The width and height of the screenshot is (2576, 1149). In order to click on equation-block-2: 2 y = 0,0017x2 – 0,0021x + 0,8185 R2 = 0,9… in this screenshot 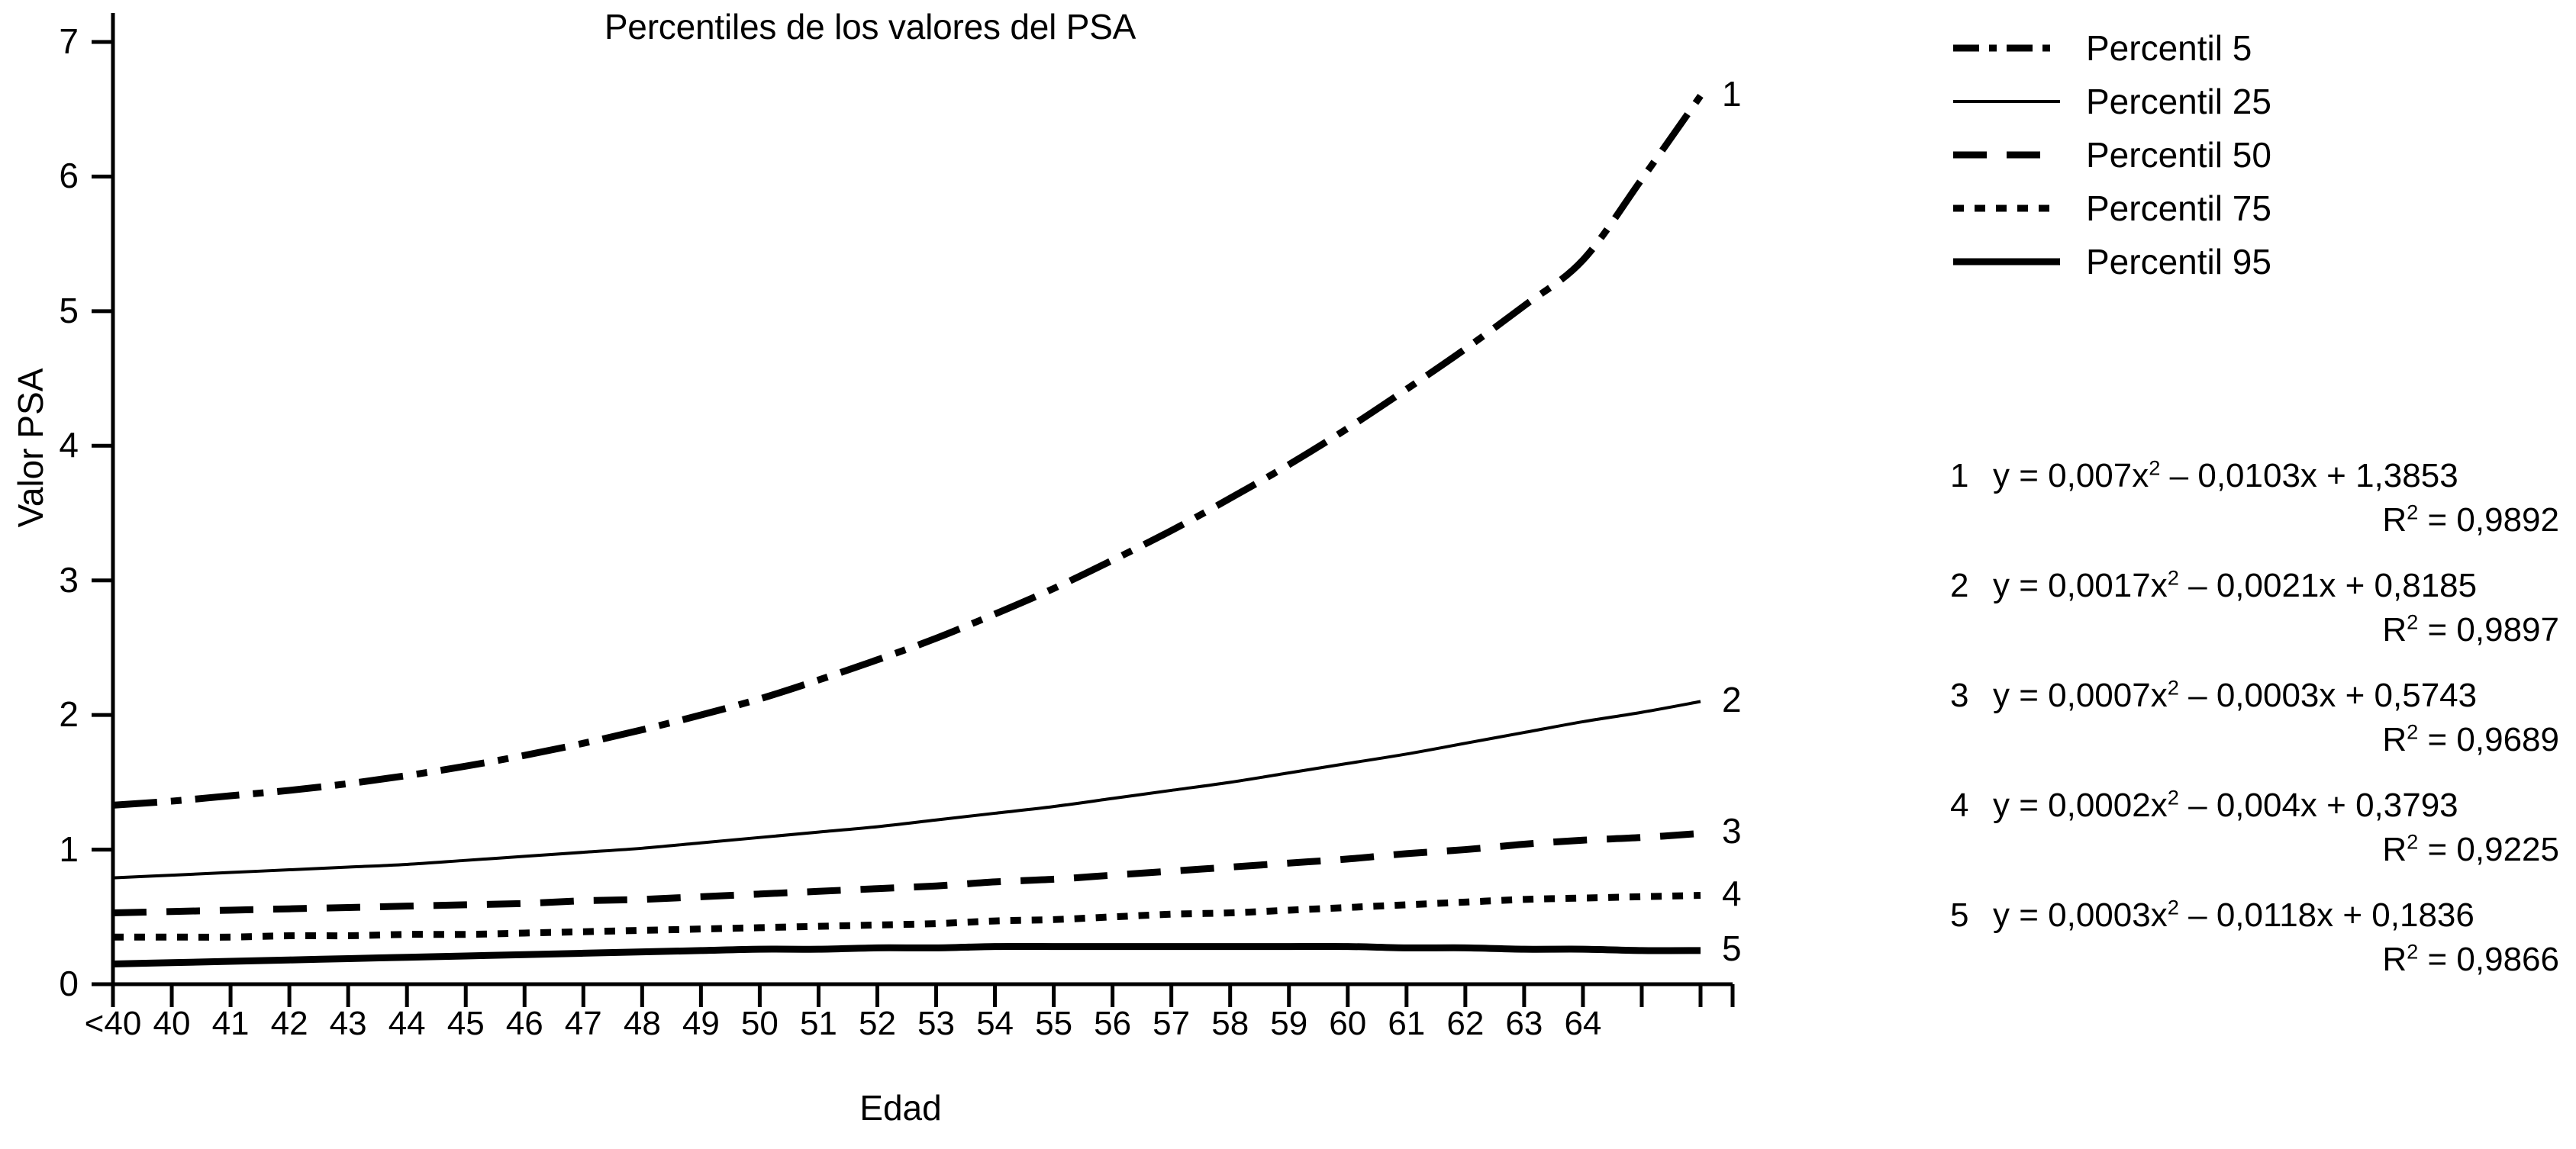, I will do `click(2263, 608)`.